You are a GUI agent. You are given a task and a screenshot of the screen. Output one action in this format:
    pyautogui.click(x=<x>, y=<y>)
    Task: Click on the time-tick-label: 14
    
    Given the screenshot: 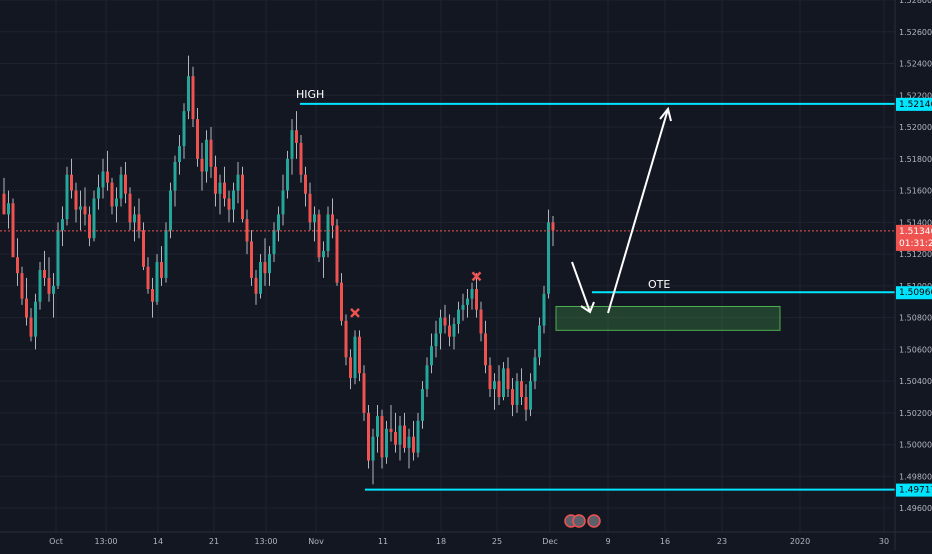 What is the action you would take?
    pyautogui.click(x=158, y=541)
    